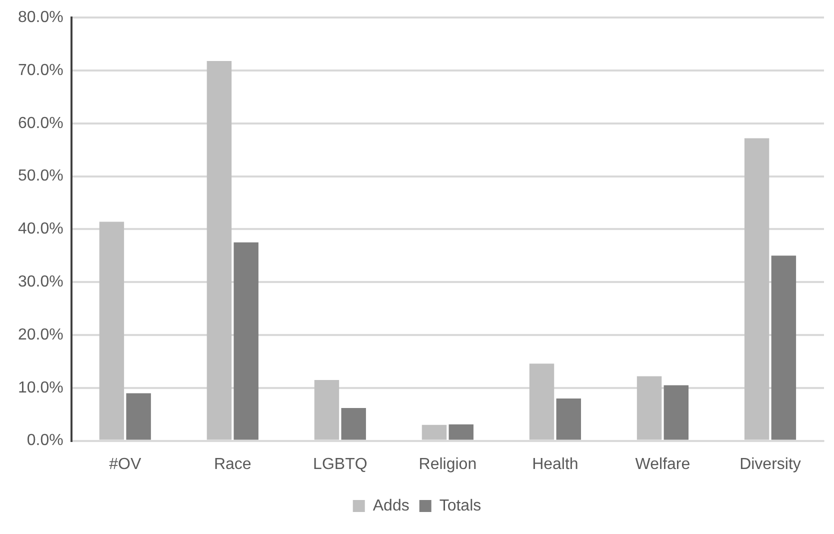 Image resolution: width=834 pixels, height=534 pixels. Describe the element at coordinates (41, 17) in the screenshot. I see `y-tick-label: 80.0%` at that location.